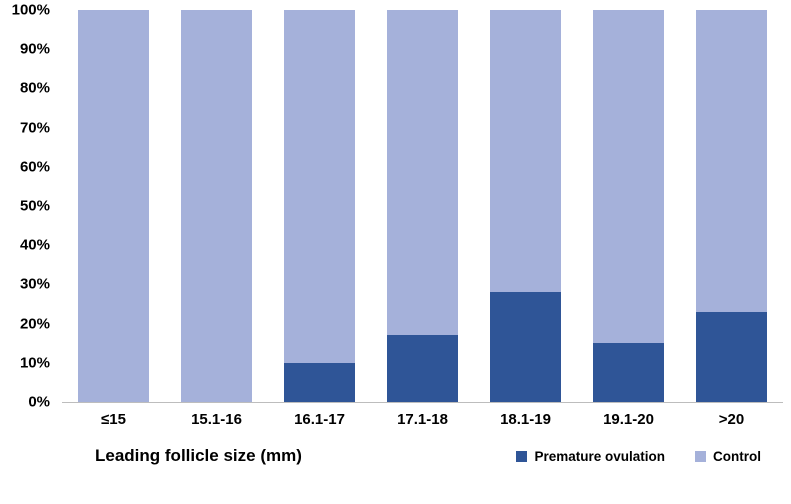 The width and height of the screenshot is (791, 504). What do you see at coordinates (599, 456) in the screenshot?
I see `legend-label: Premature ovulation` at bounding box center [599, 456].